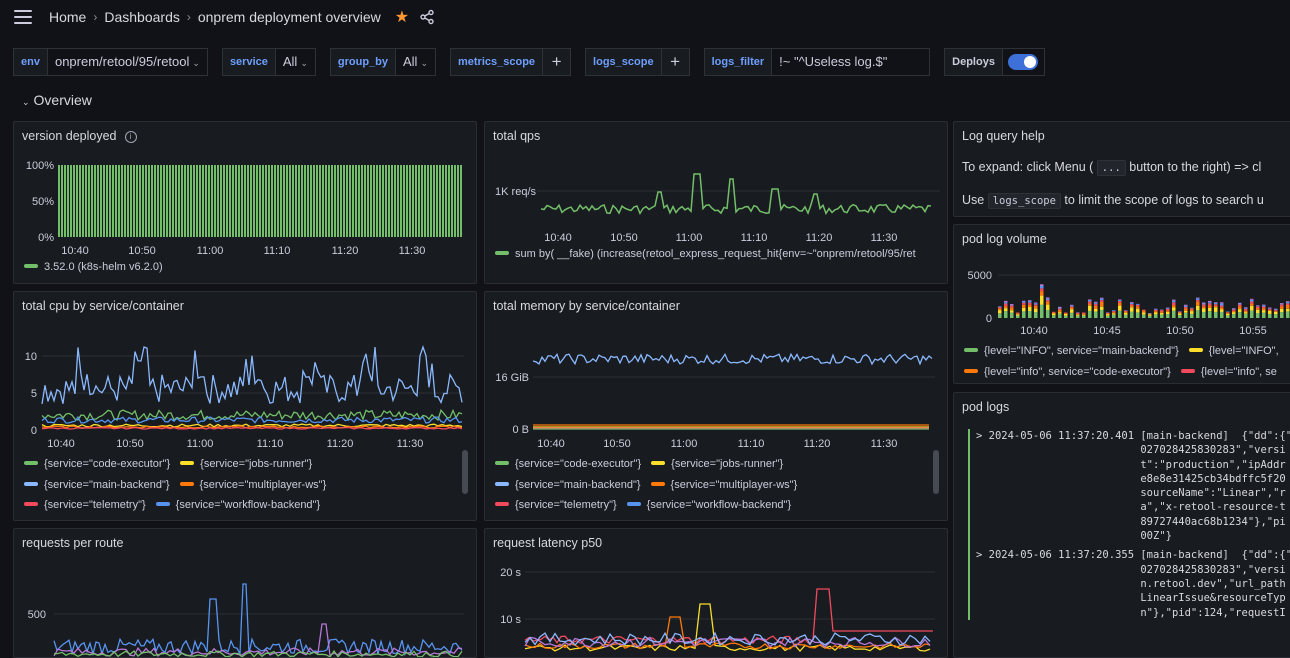 This screenshot has height=658, width=1290. What do you see at coordinates (1195, 167) in the screenshot?
I see `help-text: button to the right) => cl` at bounding box center [1195, 167].